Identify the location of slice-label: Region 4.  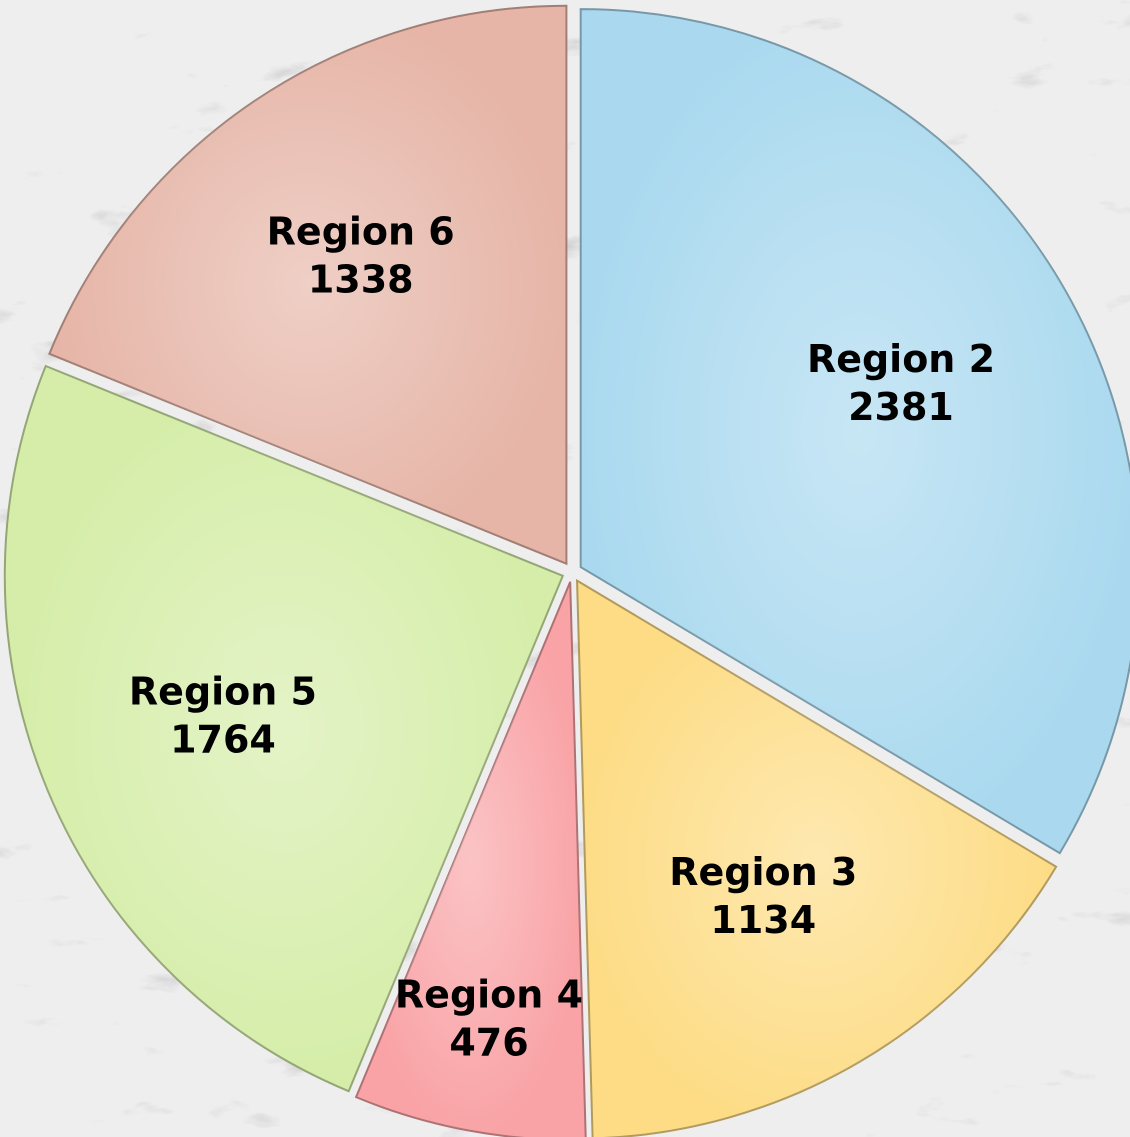
(489, 994).